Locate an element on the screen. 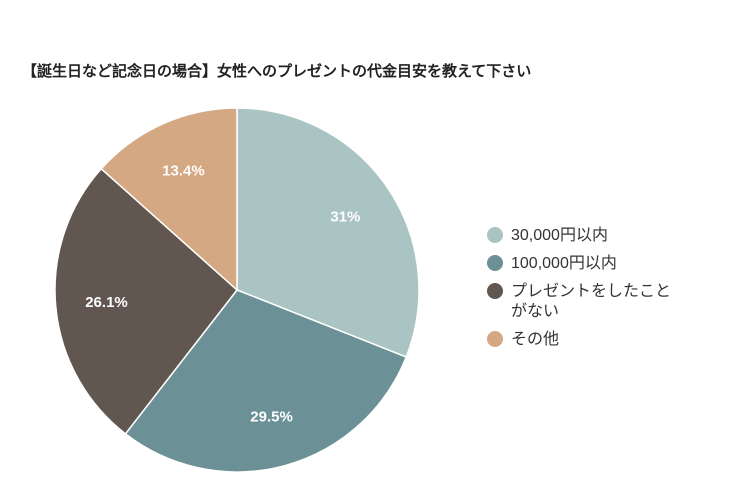 Image resolution: width=751 pixels, height=488 pixels. slice-value-label: 29.5% is located at coordinates (271, 416).